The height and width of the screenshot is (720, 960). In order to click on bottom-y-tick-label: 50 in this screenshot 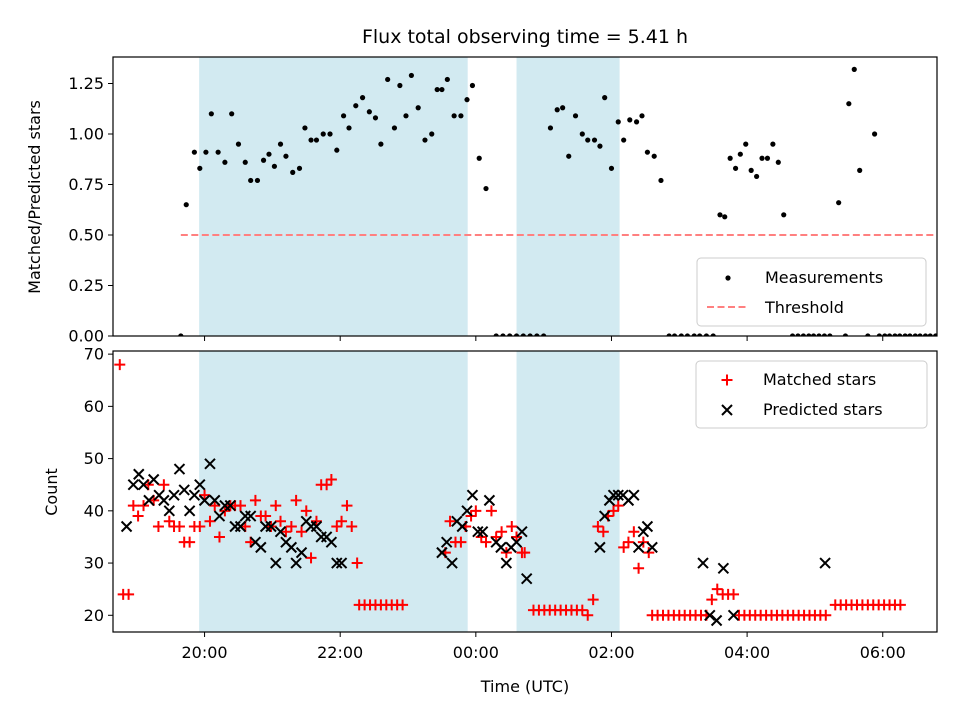, I will do `click(94, 458)`.